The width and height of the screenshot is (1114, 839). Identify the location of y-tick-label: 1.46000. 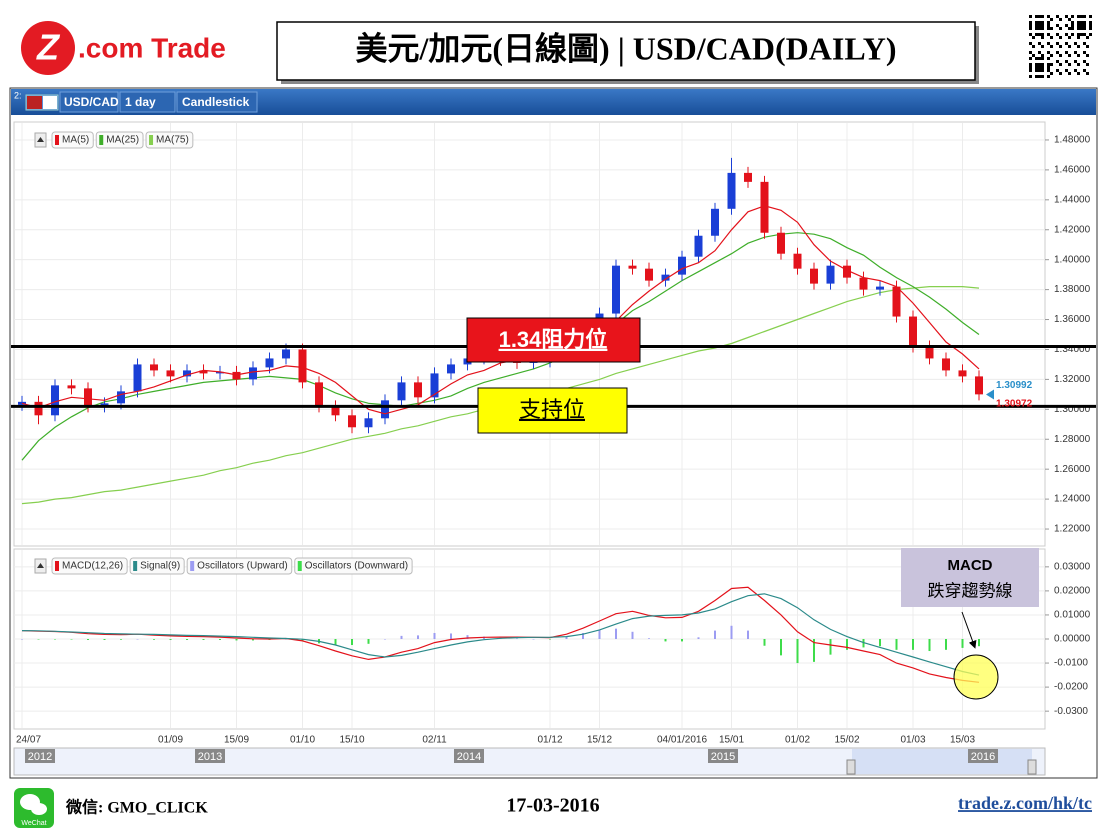
(1072, 170).